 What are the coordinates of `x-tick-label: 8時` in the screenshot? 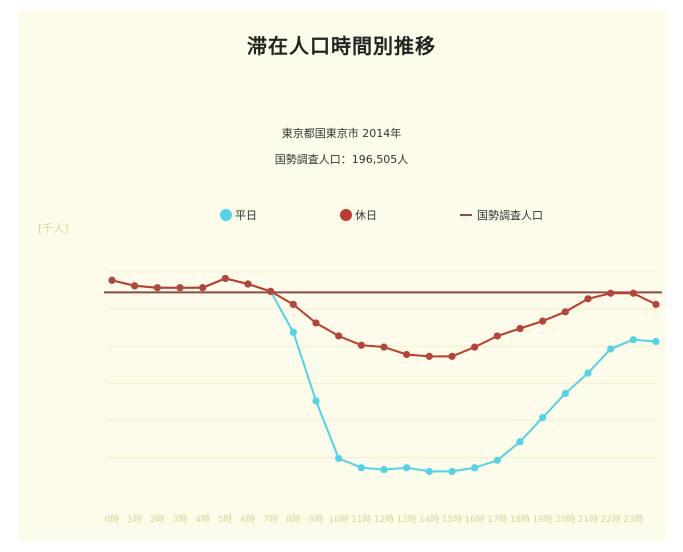 It's located at (293, 519).